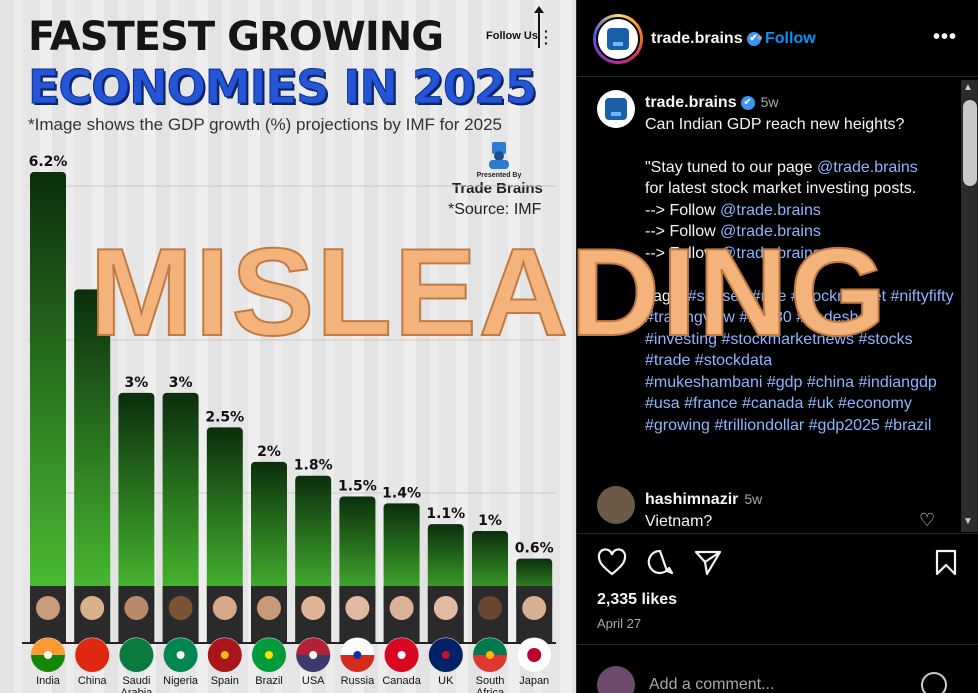  I want to click on brand-name: Trade Brains, so click(497, 188).